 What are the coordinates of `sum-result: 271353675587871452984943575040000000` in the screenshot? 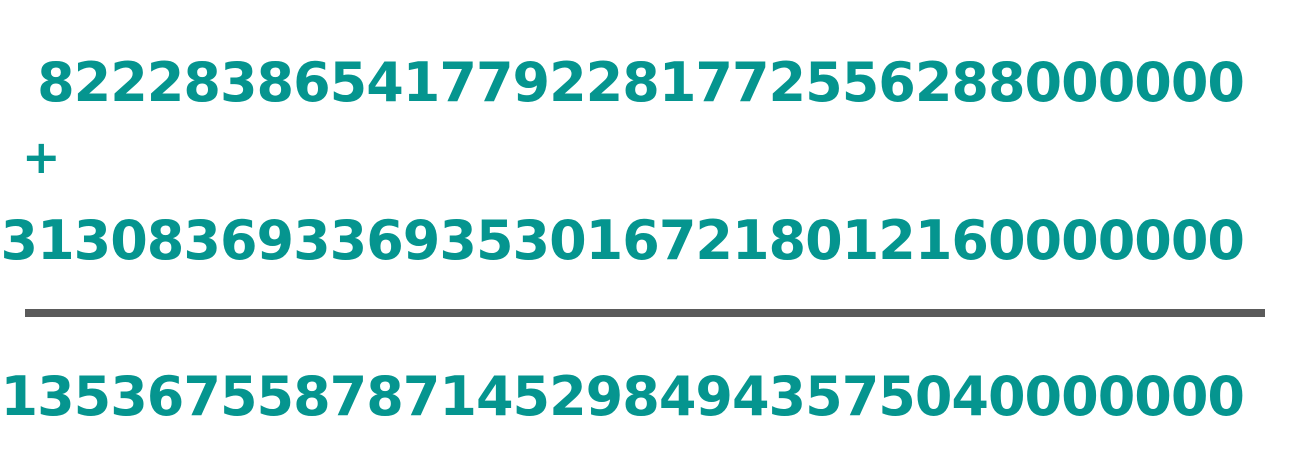 It's located at (622, 396).